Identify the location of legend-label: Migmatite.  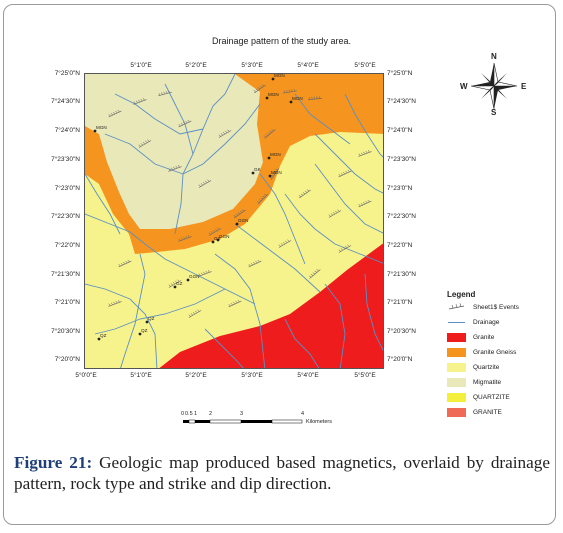
(487, 382).